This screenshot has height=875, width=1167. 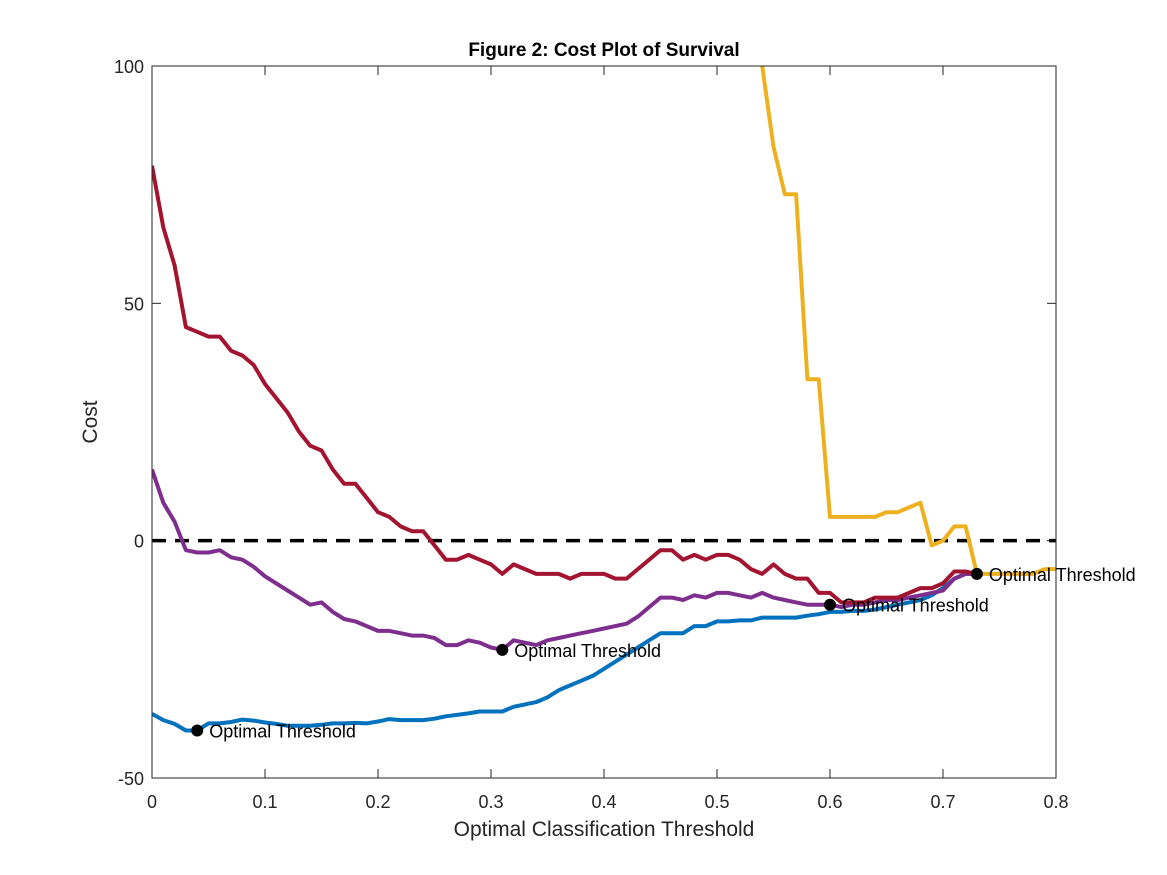 What do you see at coordinates (942, 802) in the screenshot?
I see `x-tick-label: 0.7` at bounding box center [942, 802].